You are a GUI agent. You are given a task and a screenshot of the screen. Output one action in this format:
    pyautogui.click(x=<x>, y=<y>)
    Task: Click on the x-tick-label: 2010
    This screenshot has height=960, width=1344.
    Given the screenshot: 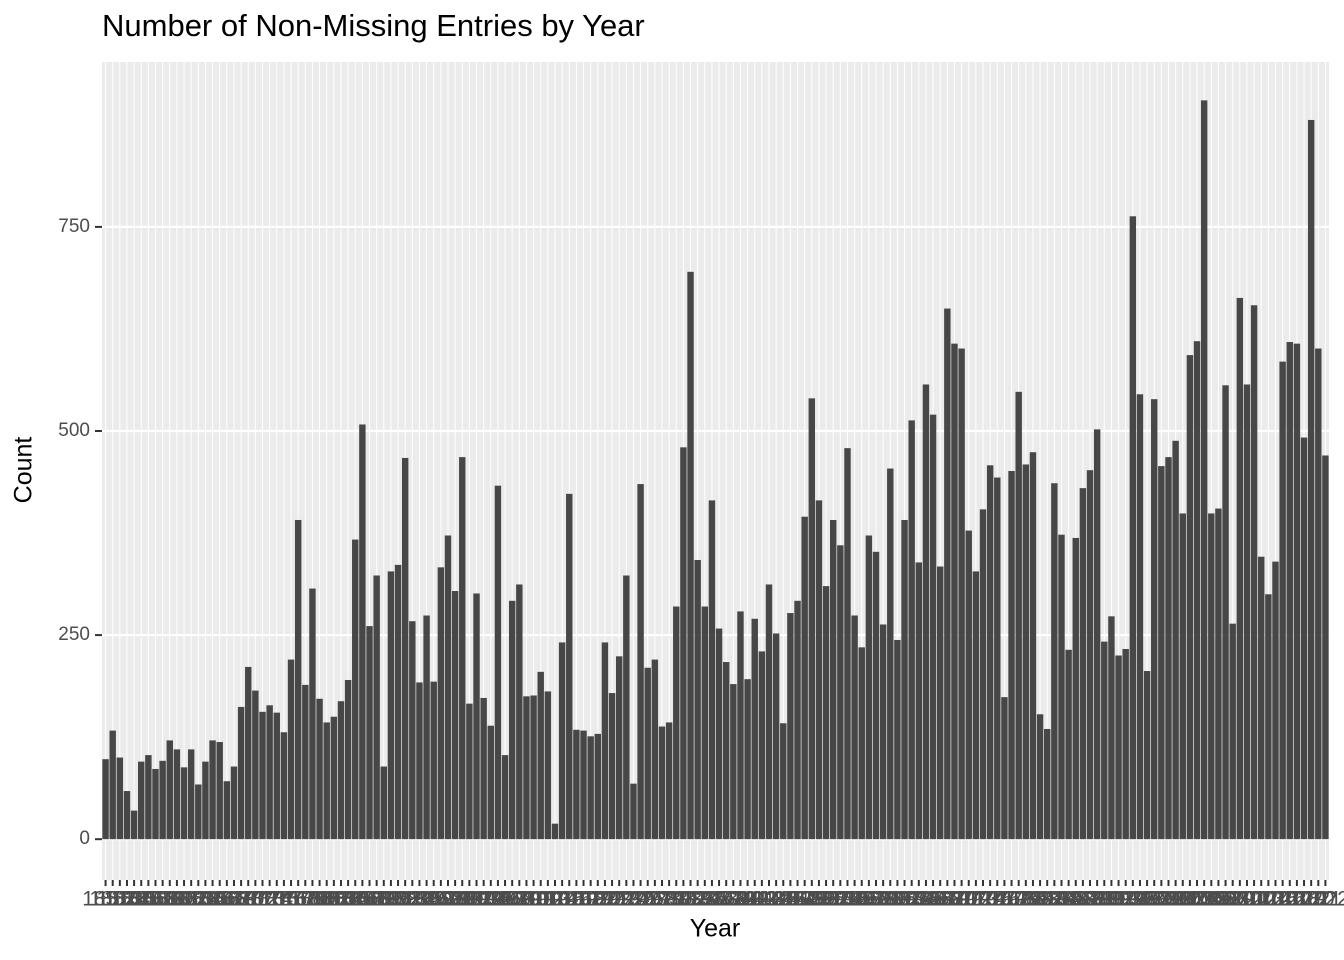 What is the action you would take?
    pyautogui.click(x=1239, y=899)
    